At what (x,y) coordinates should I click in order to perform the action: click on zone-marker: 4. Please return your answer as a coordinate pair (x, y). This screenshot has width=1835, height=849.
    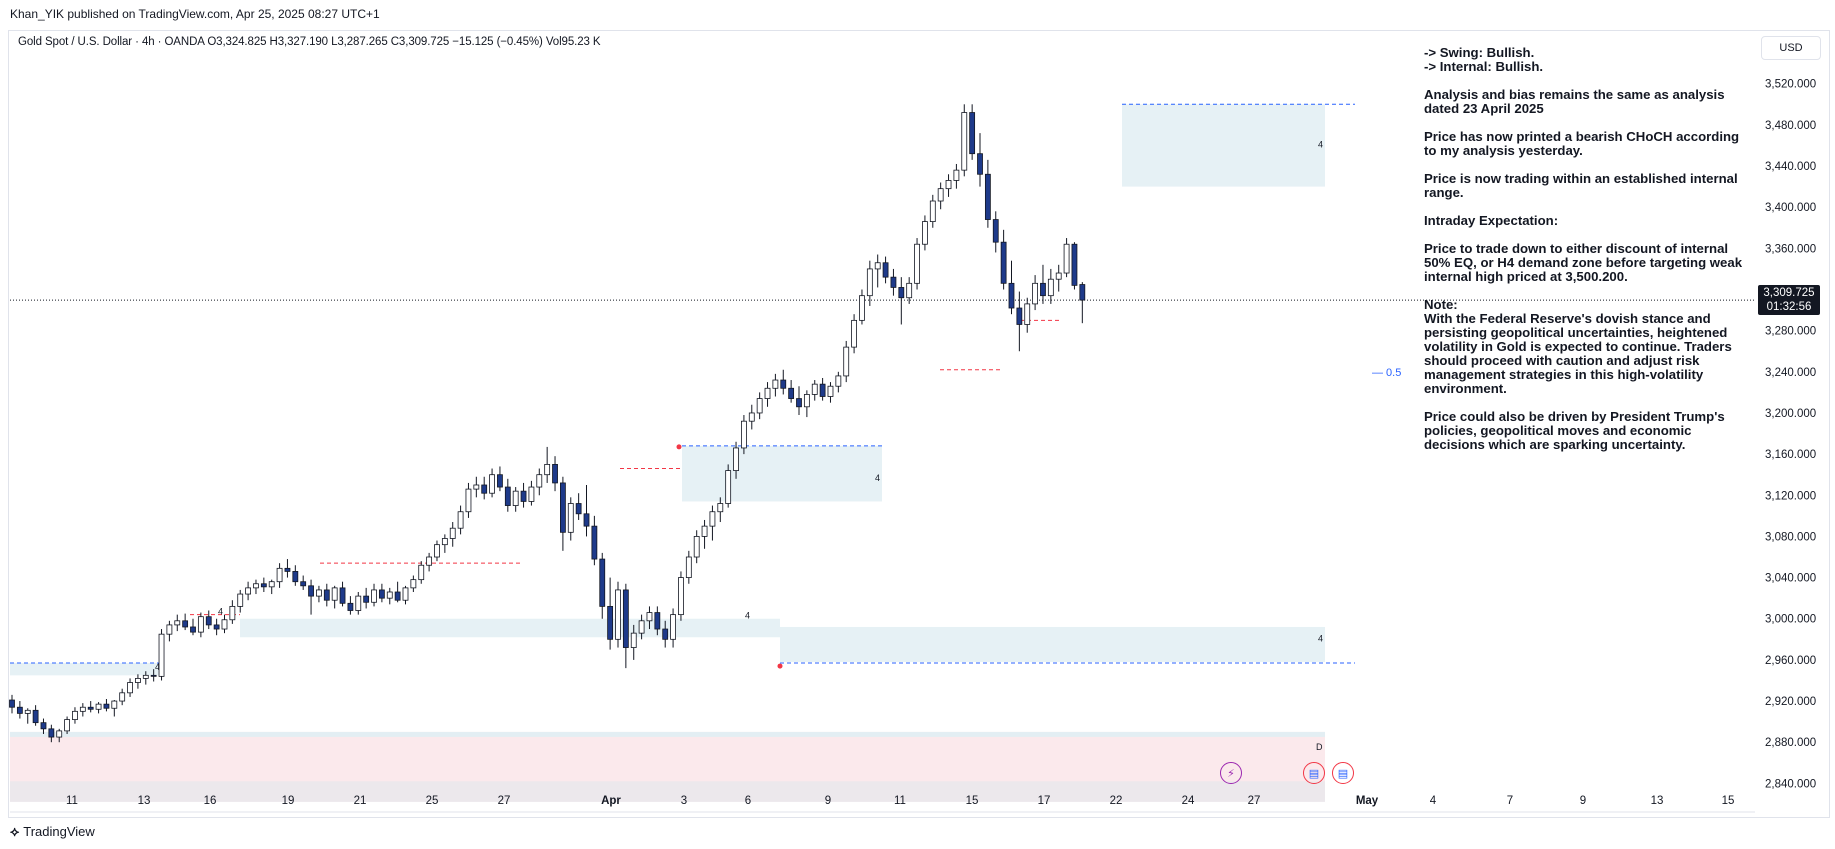
    Looking at the image, I should click on (220, 612).